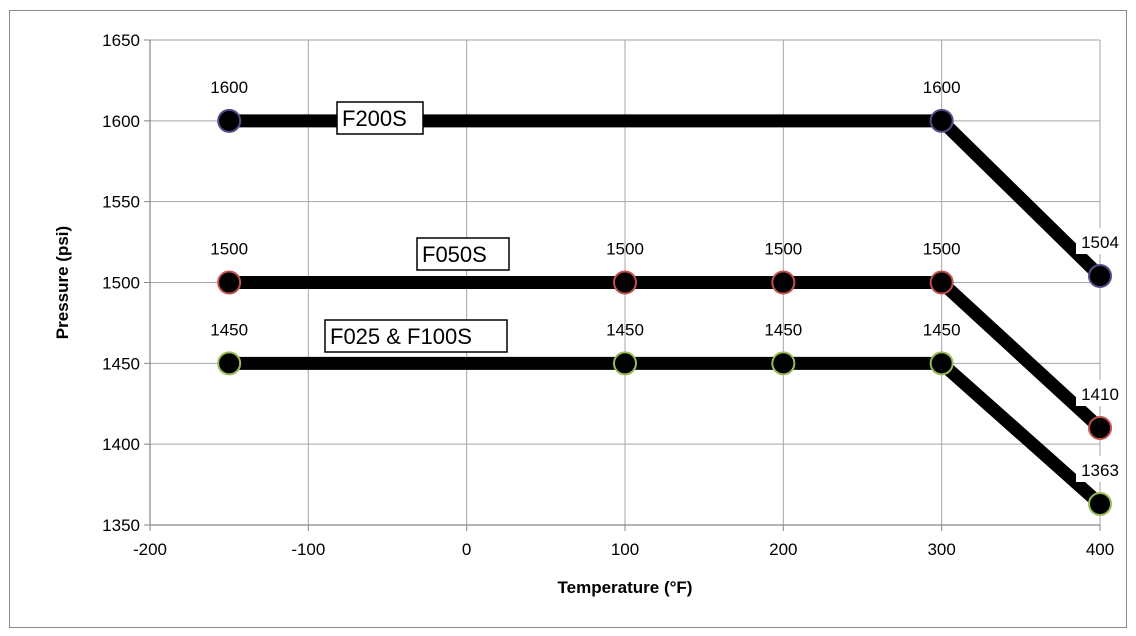 The width and height of the screenshot is (1136, 636). I want to click on data-label: 1504, so click(1100, 242).